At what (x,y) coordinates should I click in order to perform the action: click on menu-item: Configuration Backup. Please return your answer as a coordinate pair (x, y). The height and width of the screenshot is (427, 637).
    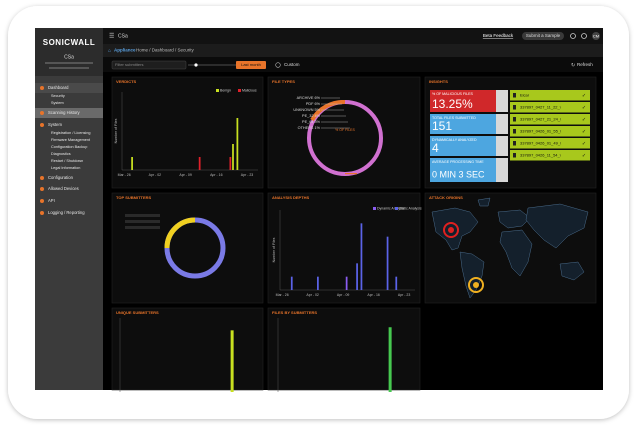
    Looking at the image, I should click on (69, 147).